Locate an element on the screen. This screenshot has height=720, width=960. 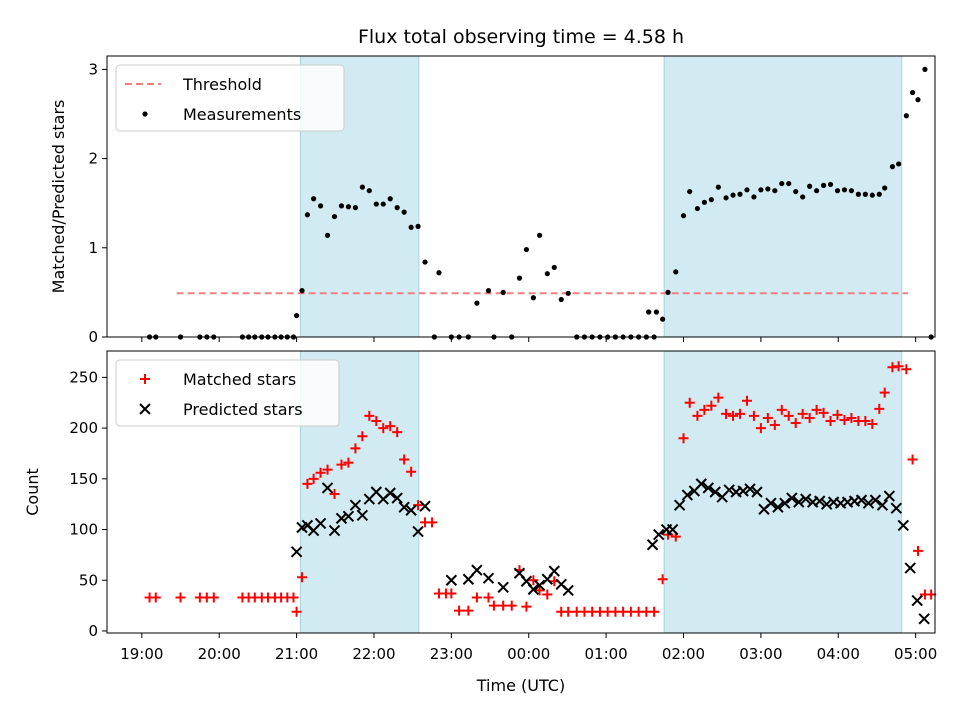
x-axis-label: Time (UTC) is located at coordinates (520, 685).